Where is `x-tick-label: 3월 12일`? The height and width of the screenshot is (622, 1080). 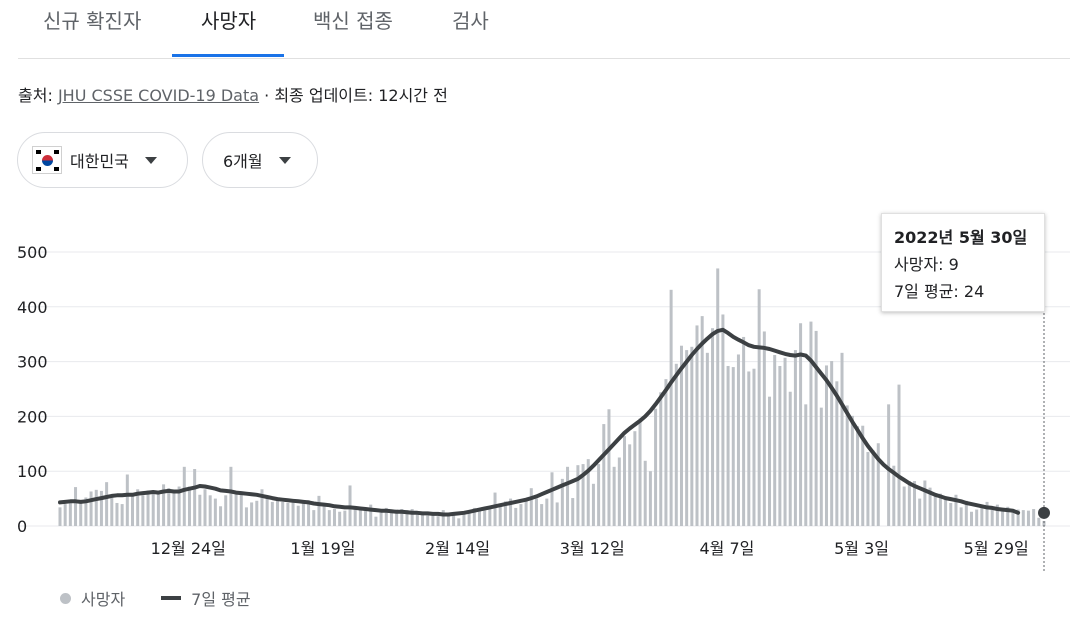
x-tick-label: 3월 12일 is located at coordinates (592, 548).